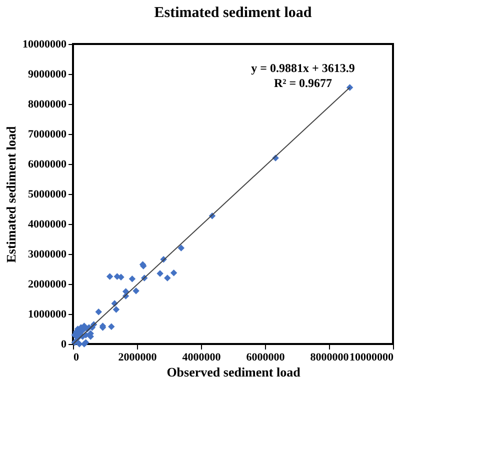 This screenshot has width=491, height=450. I want to click on y-tick-label: 2000000, so click(47, 284).